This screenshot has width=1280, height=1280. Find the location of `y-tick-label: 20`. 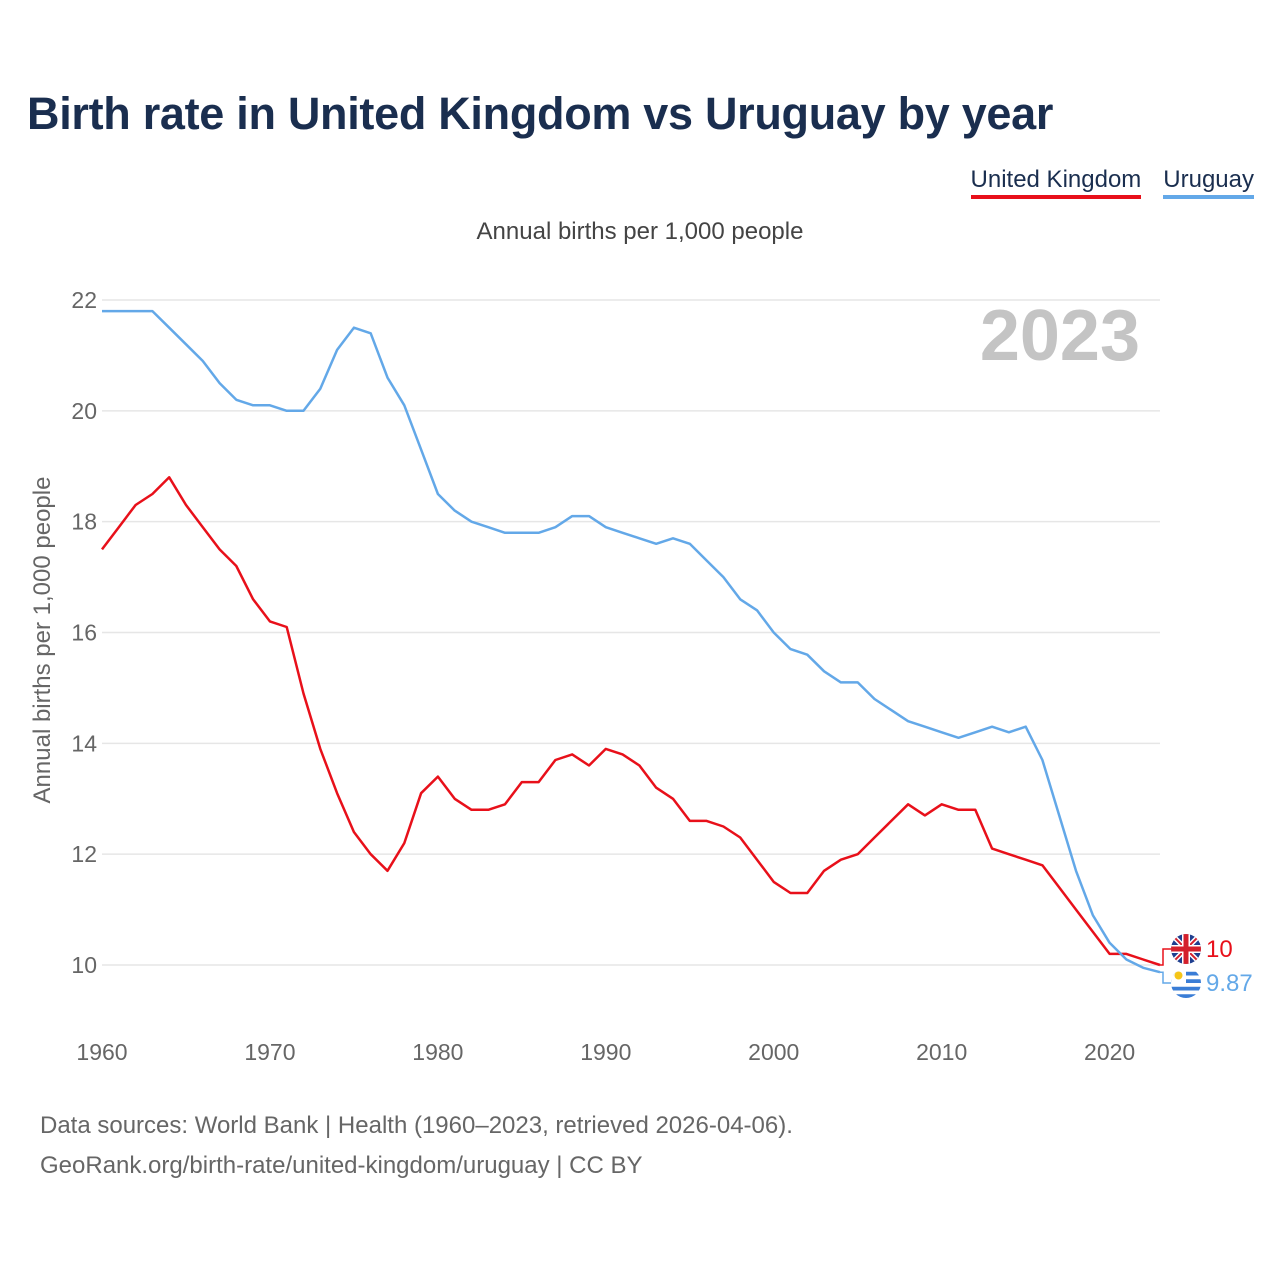

y-tick-label: 20 is located at coordinates (84, 411).